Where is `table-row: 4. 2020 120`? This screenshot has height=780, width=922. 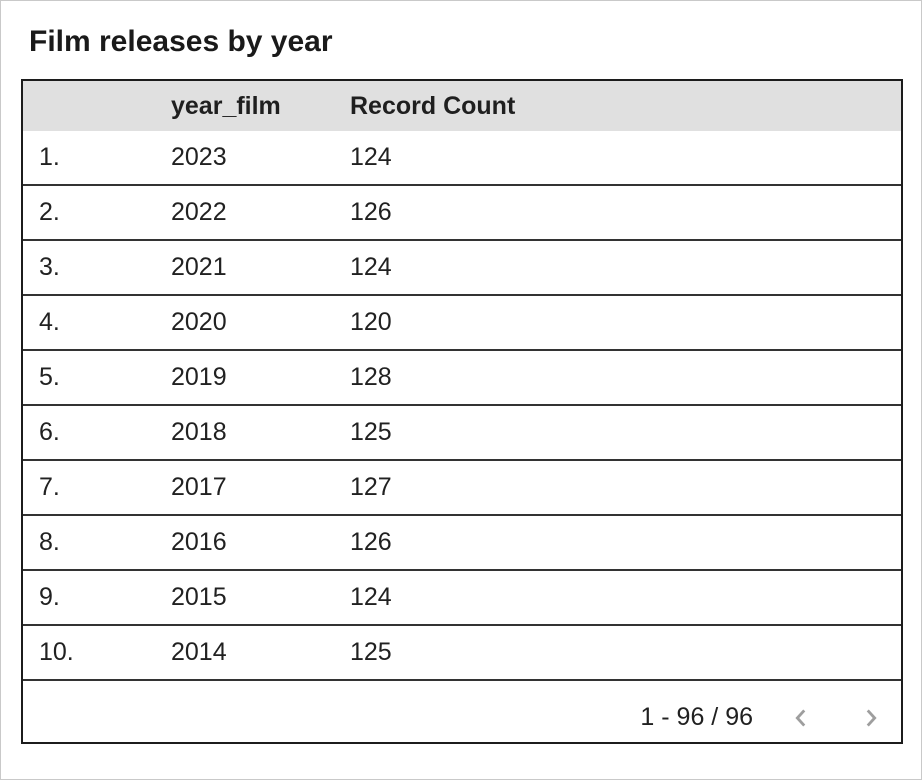
table-row: 4. 2020 120 is located at coordinates (462, 323).